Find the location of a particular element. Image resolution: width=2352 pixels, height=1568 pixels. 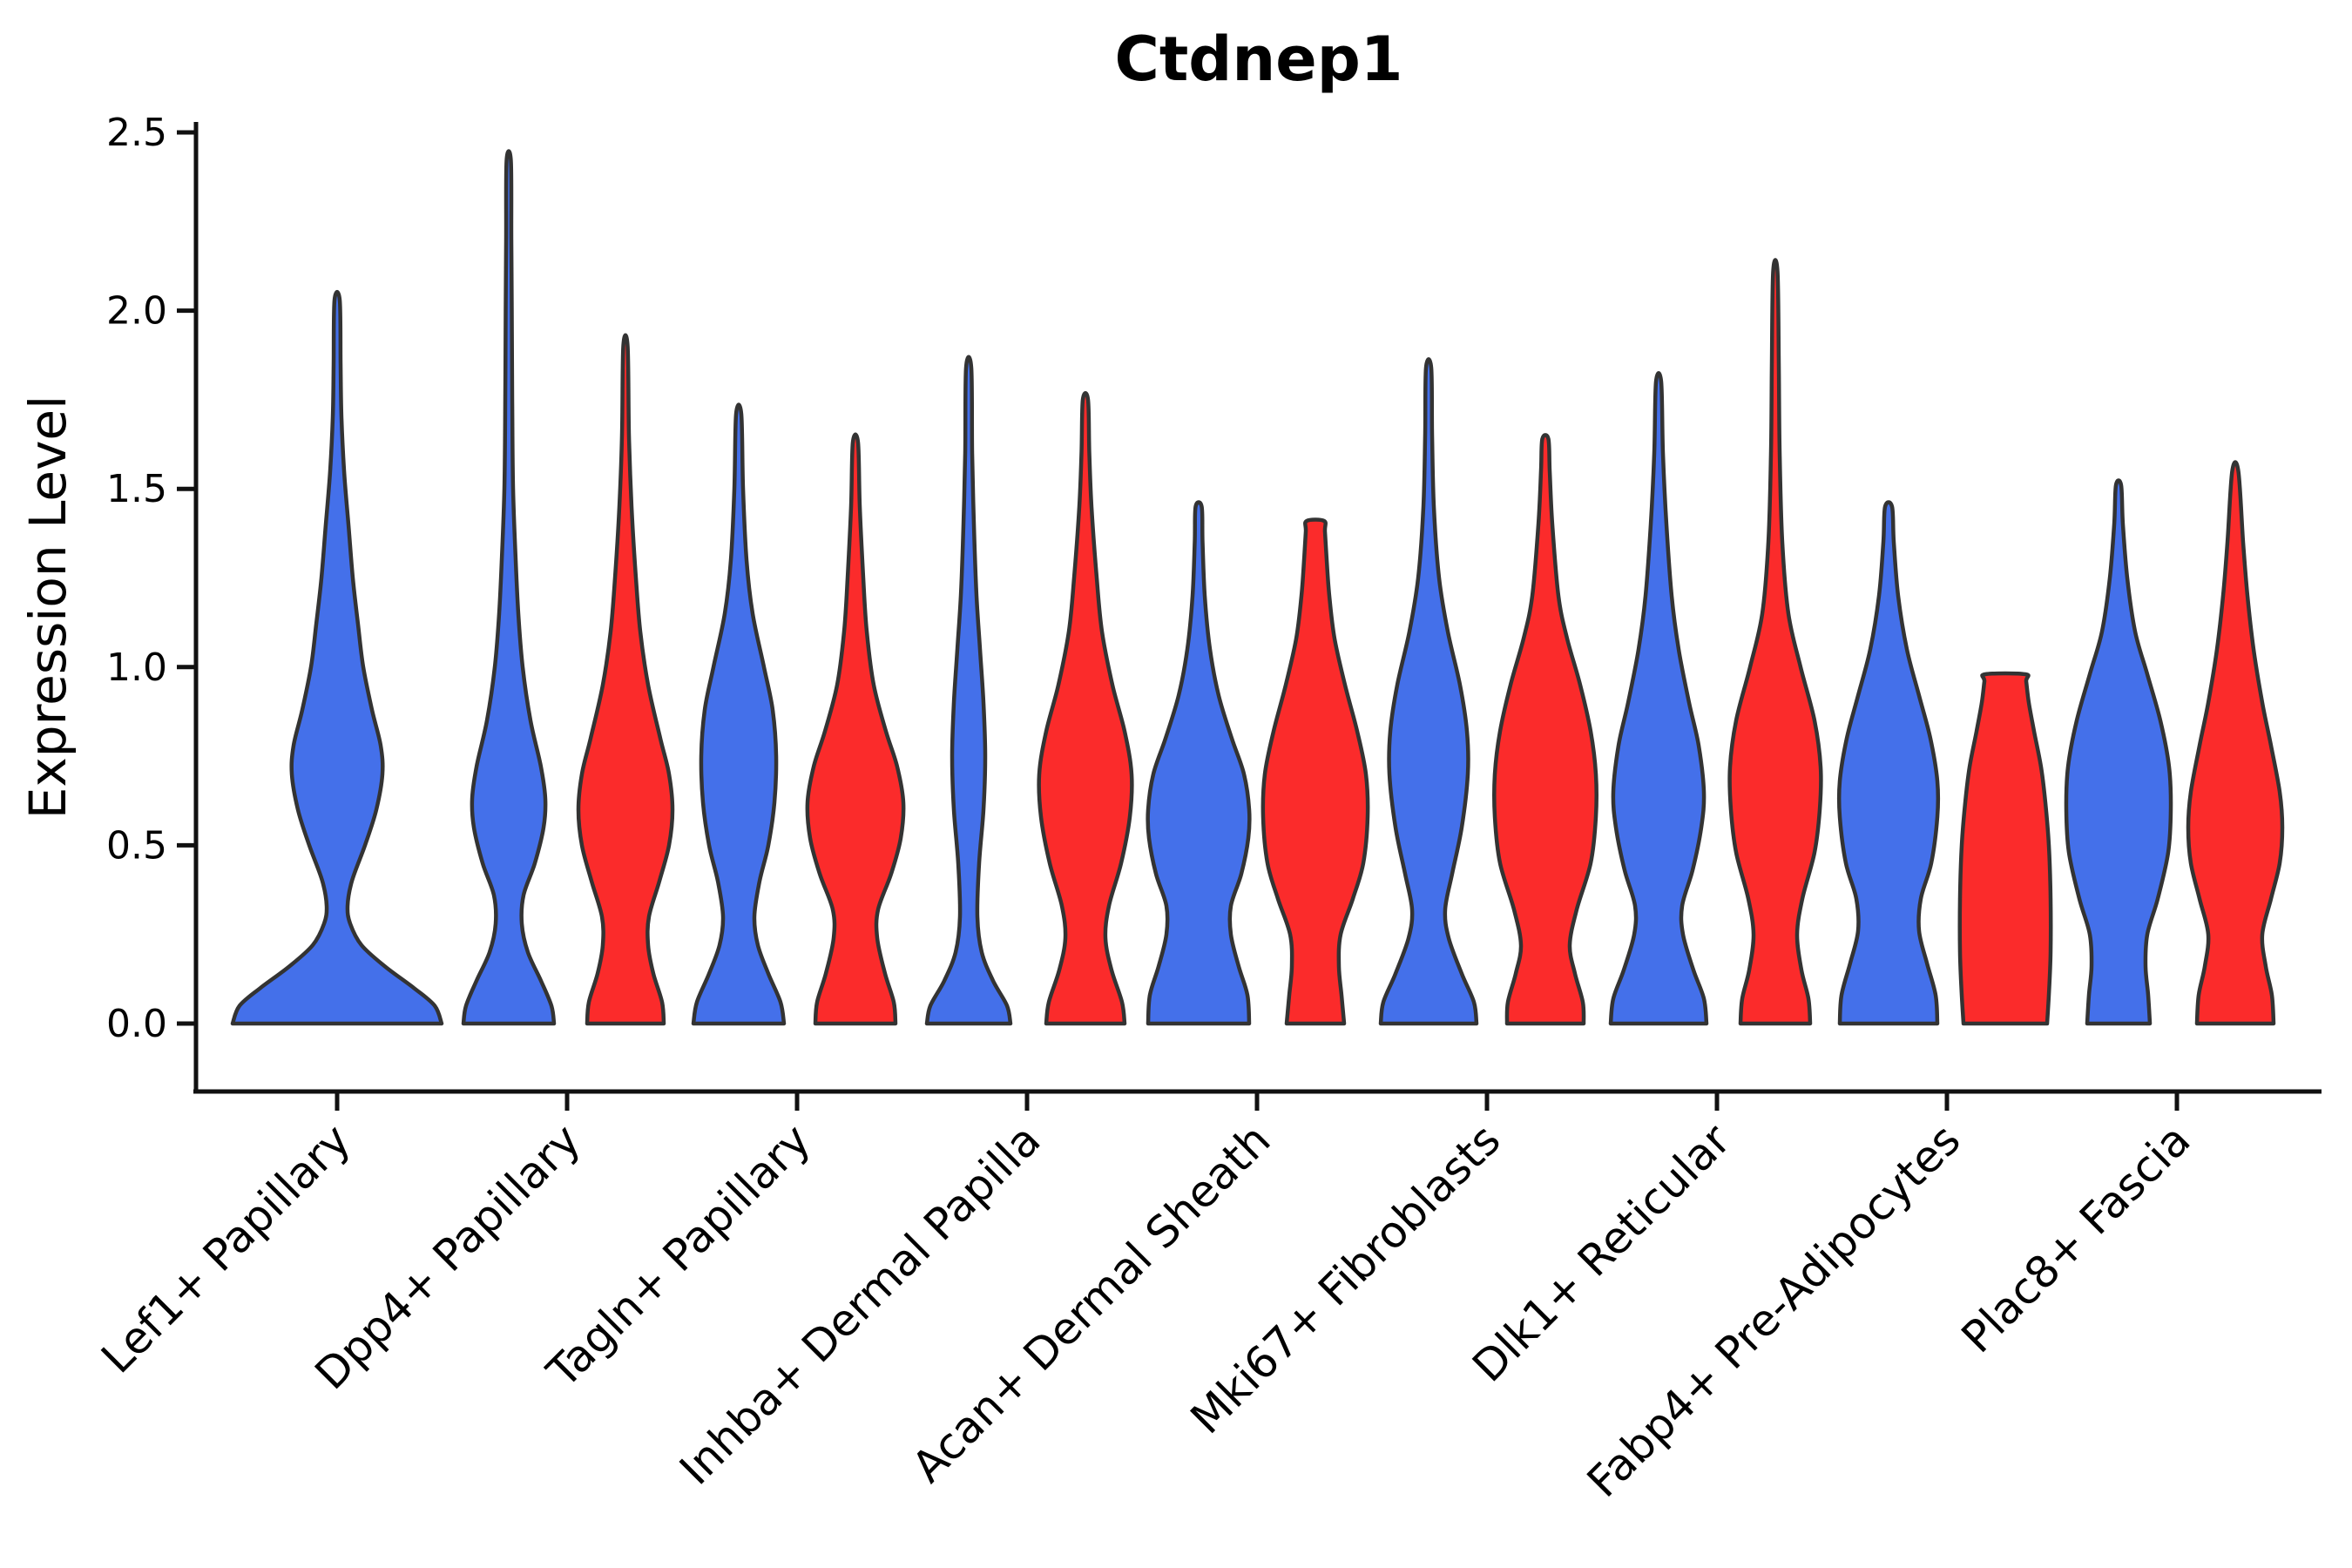

violin-plac8-fascia-condition-2-red is located at coordinates (2235, 743).